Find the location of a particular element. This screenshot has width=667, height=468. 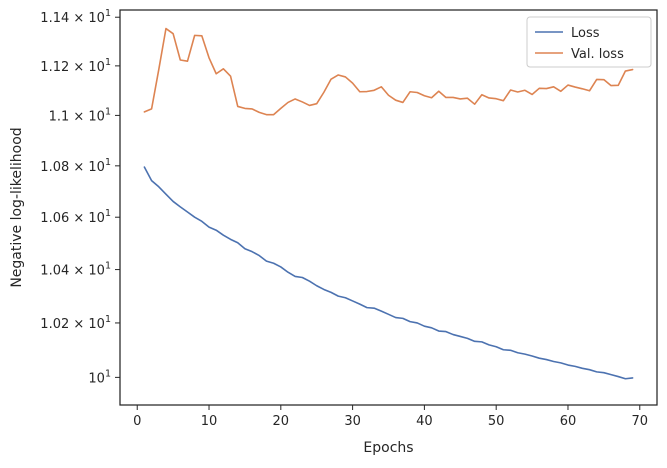

y-tick-label: 1.08 × 10¹ is located at coordinates (75, 166).